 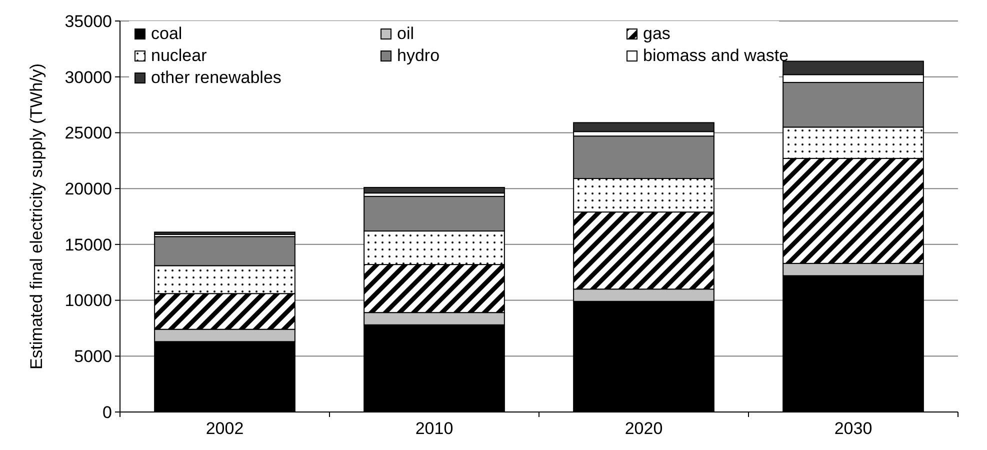 What do you see at coordinates (434, 428) in the screenshot?
I see `x-tick-label: 2010` at bounding box center [434, 428].